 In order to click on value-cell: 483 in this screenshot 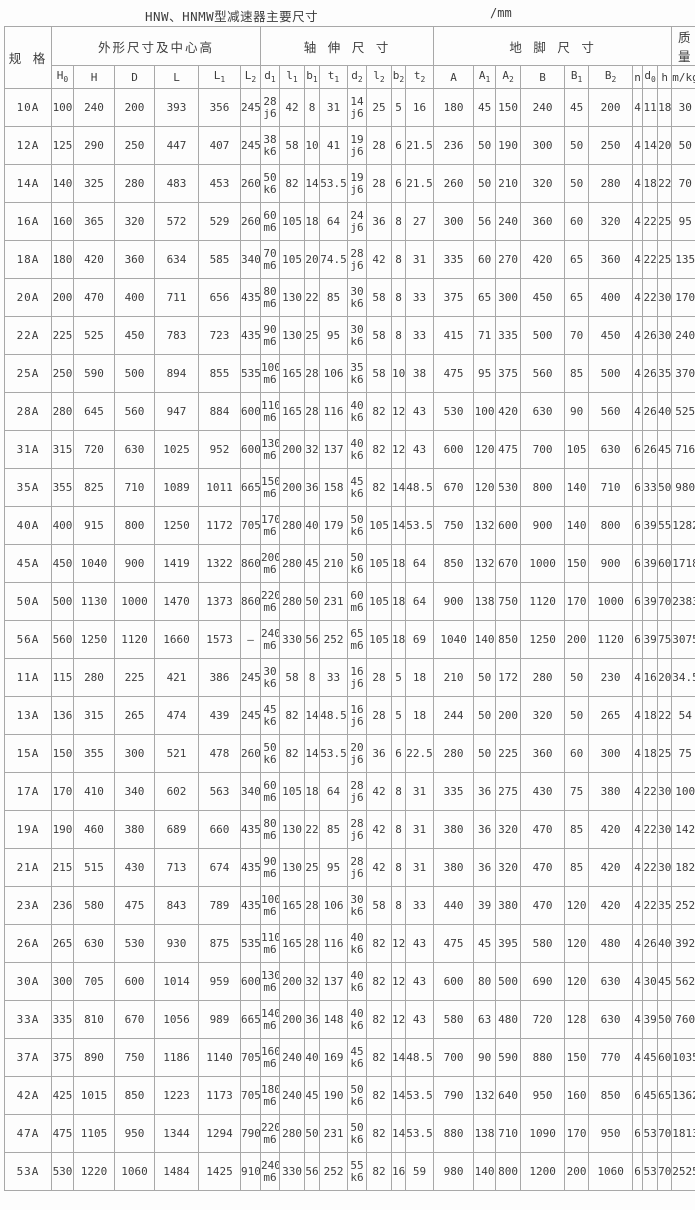, I will do `click(176, 183)`.